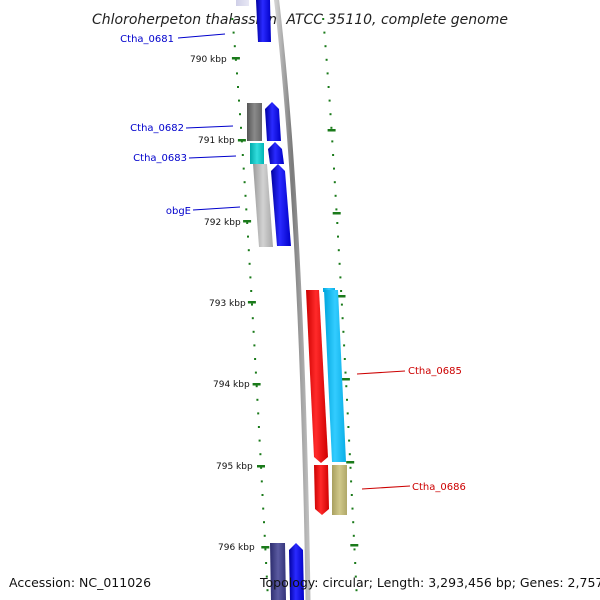 The height and width of the screenshot is (600, 600). What do you see at coordinates (276, 153) in the screenshot?
I see `gene-feature-ctha0683` at bounding box center [276, 153].